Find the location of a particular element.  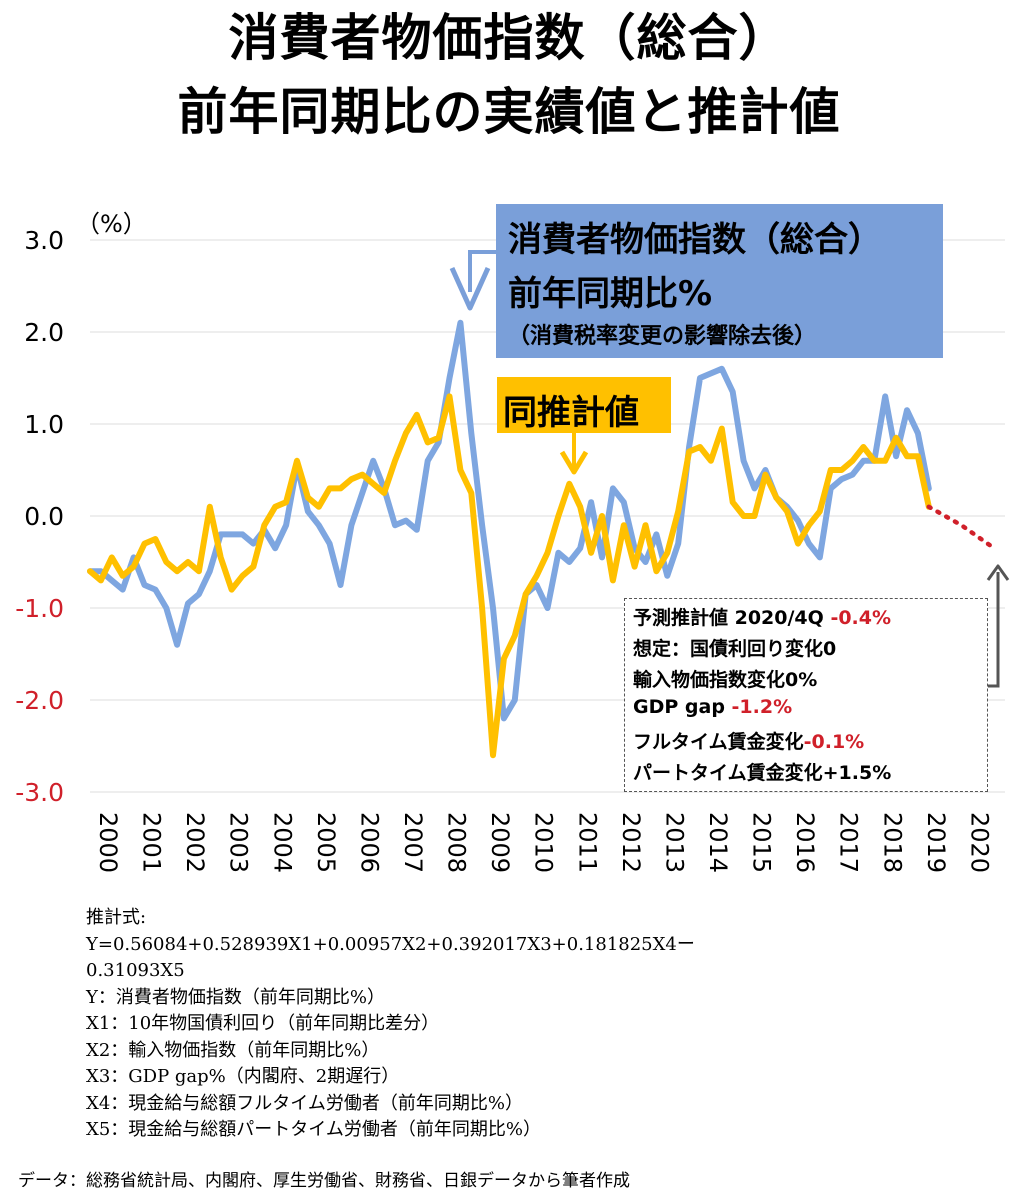

blue-callout-arrow-stem is located at coordinates (482, 271).